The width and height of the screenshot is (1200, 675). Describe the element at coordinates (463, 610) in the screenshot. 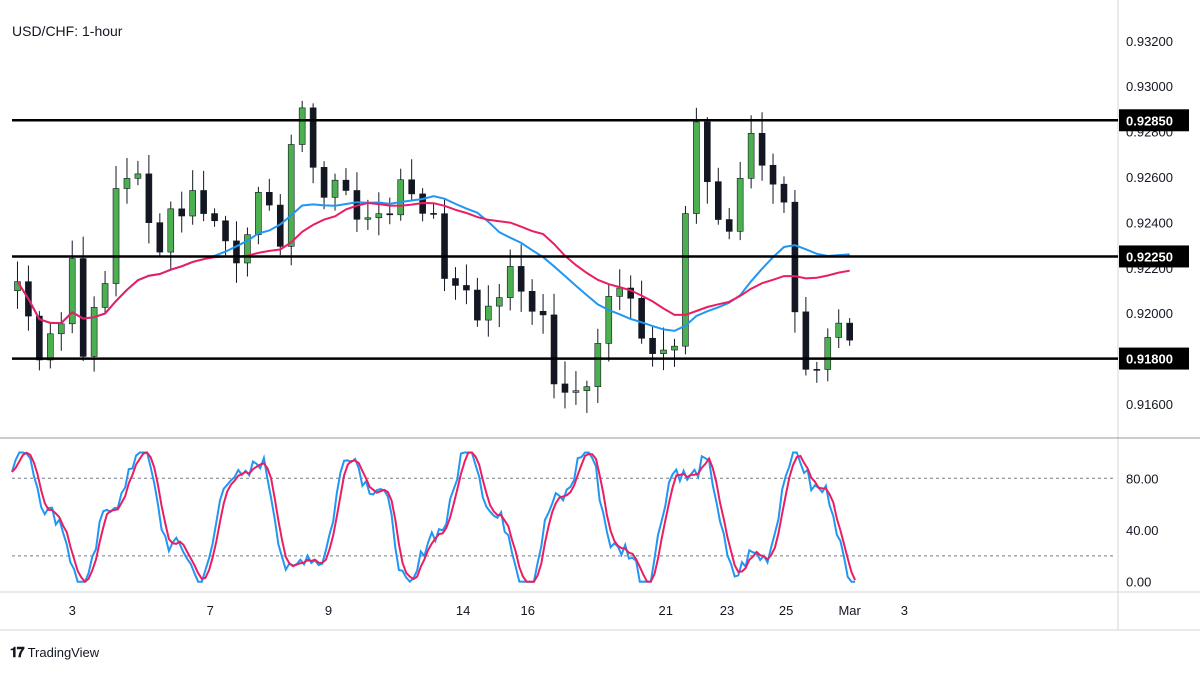

I see `time-tick-label: 14` at that location.